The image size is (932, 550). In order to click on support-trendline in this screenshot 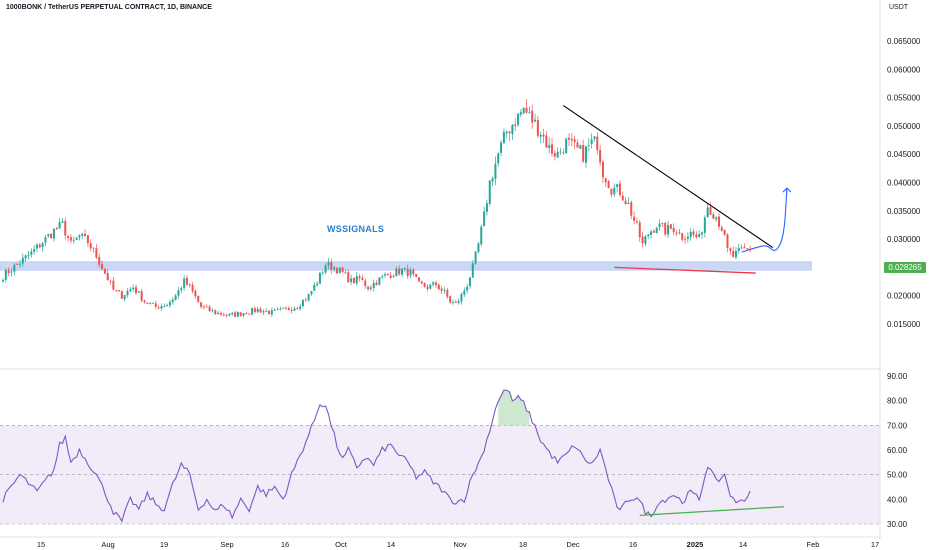, I will do `click(685, 270)`.